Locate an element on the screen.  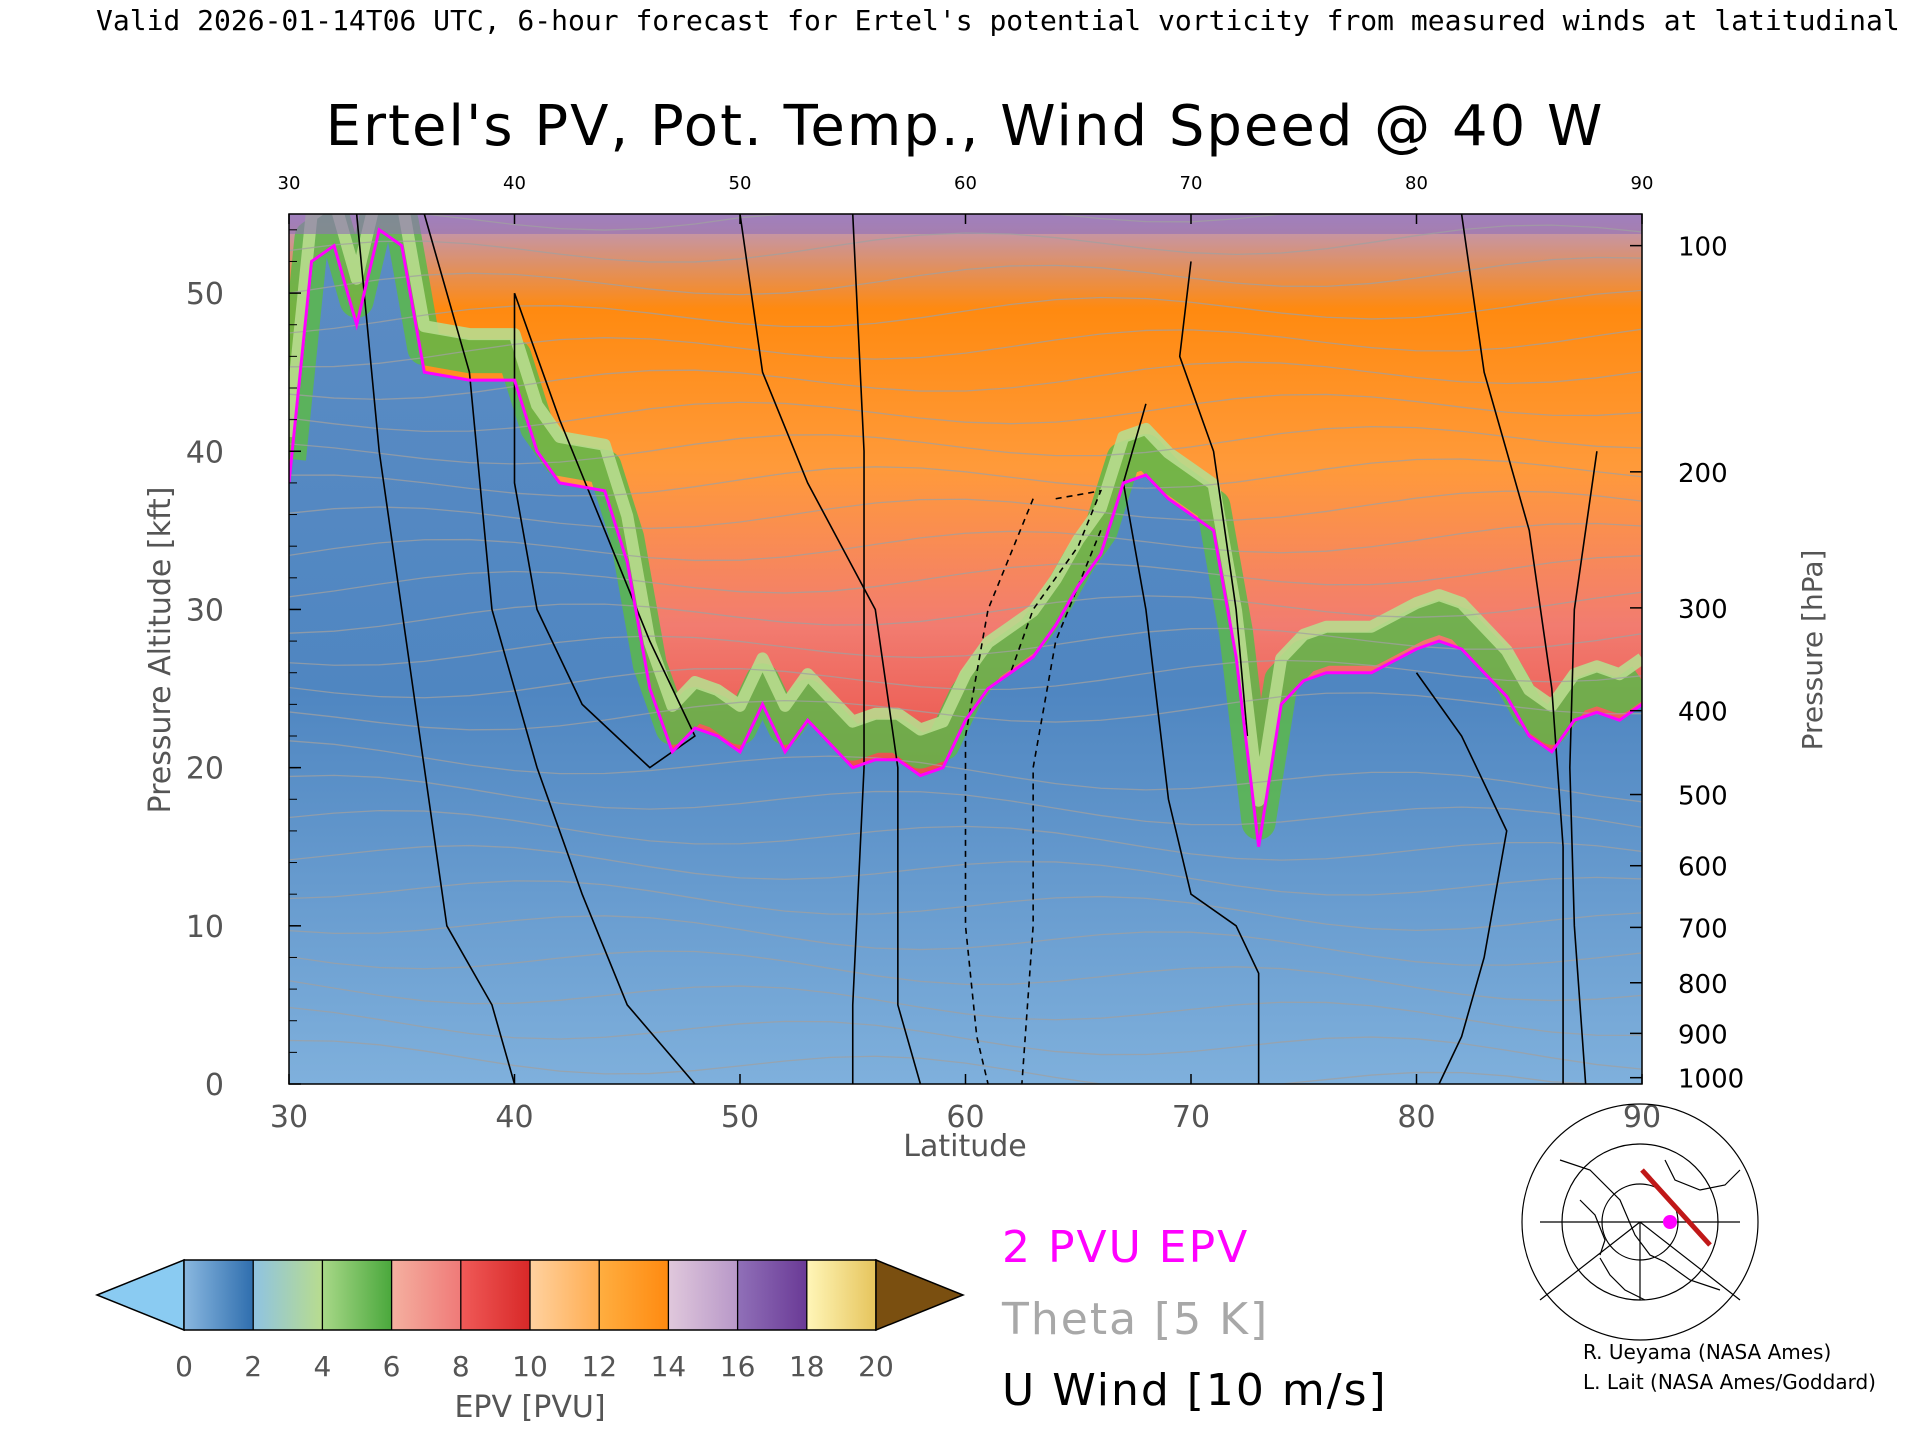
pressure-tick-label: 100 is located at coordinates (1703, 248).